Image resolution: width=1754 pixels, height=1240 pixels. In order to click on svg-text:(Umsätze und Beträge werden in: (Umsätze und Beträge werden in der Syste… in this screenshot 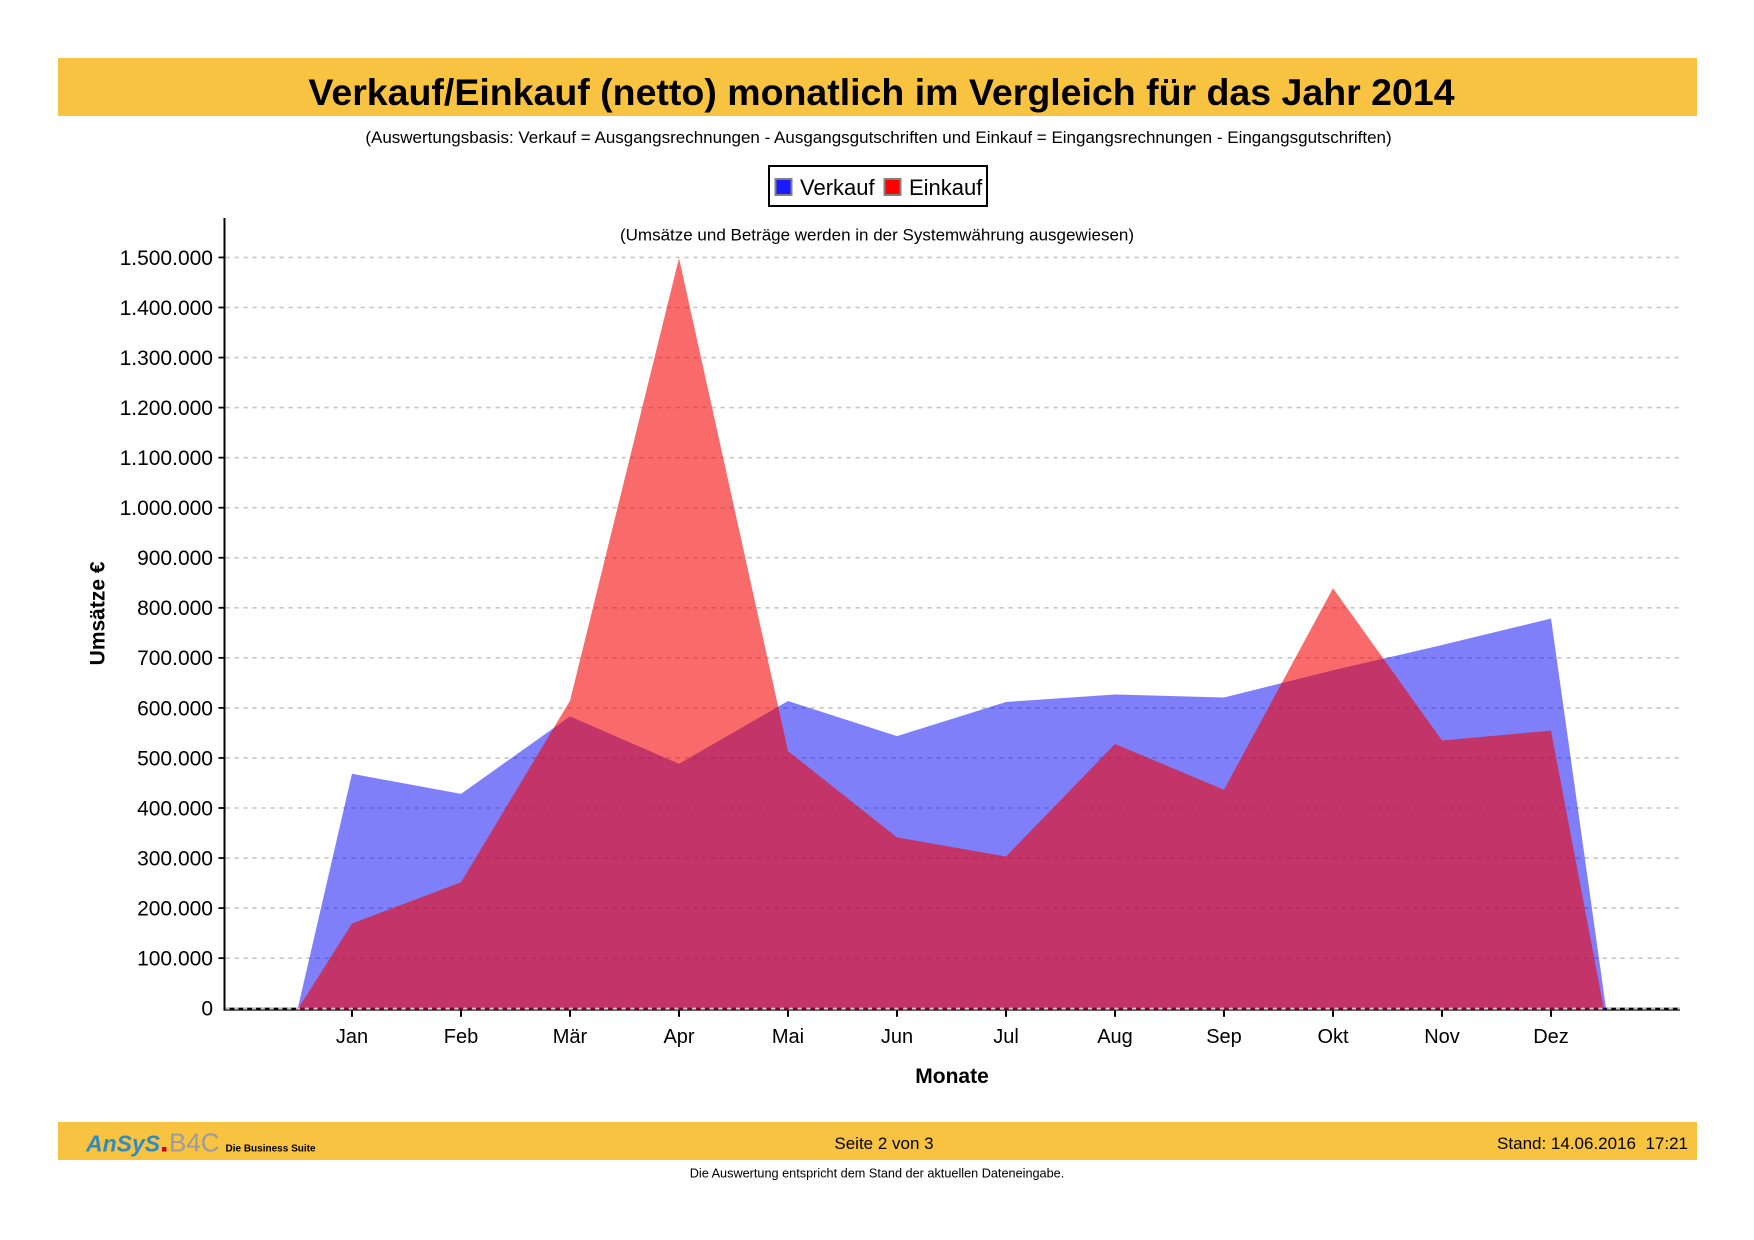, I will do `click(877, 235)`.